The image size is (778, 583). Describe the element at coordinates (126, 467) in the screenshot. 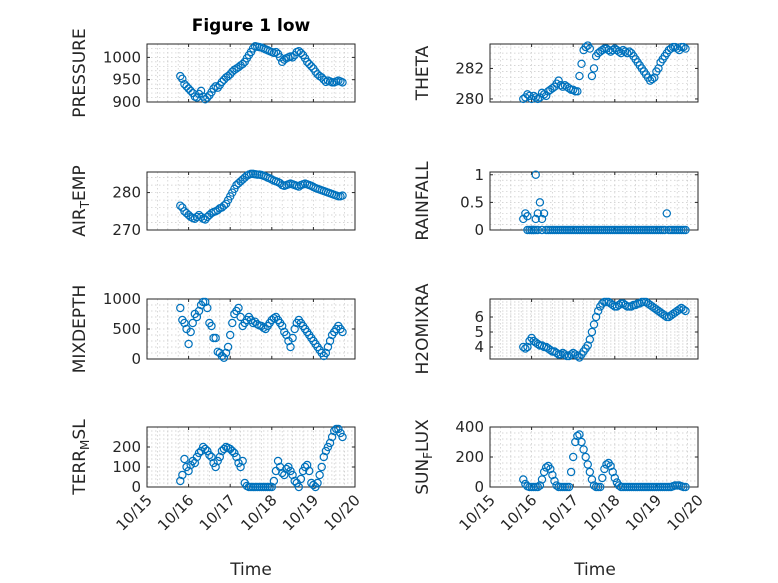

I see `y-tick-label: 100` at that location.